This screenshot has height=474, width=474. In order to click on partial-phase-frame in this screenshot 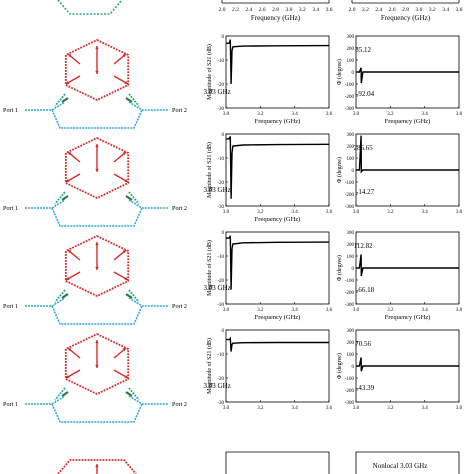, I will do `click(407, 462)`.